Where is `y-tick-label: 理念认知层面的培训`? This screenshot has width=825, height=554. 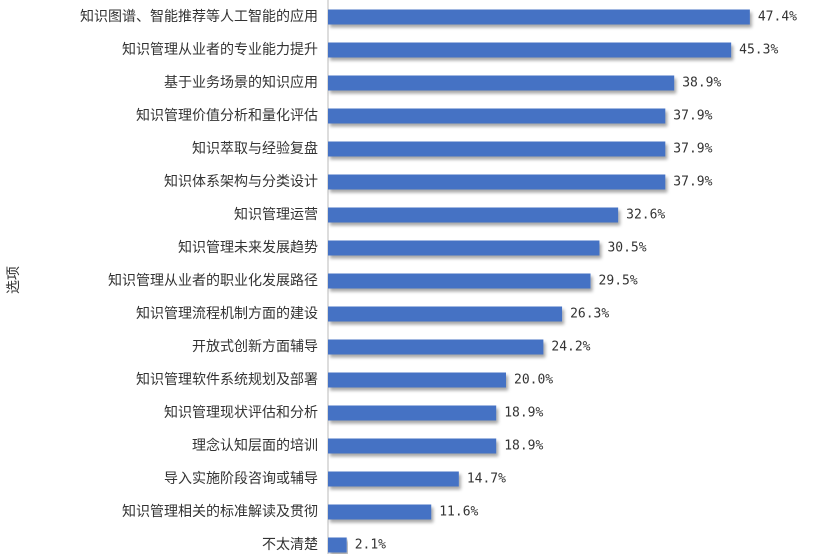 y-tick-label: 理念认知层面的培训 is located at coordinates (255, 445).